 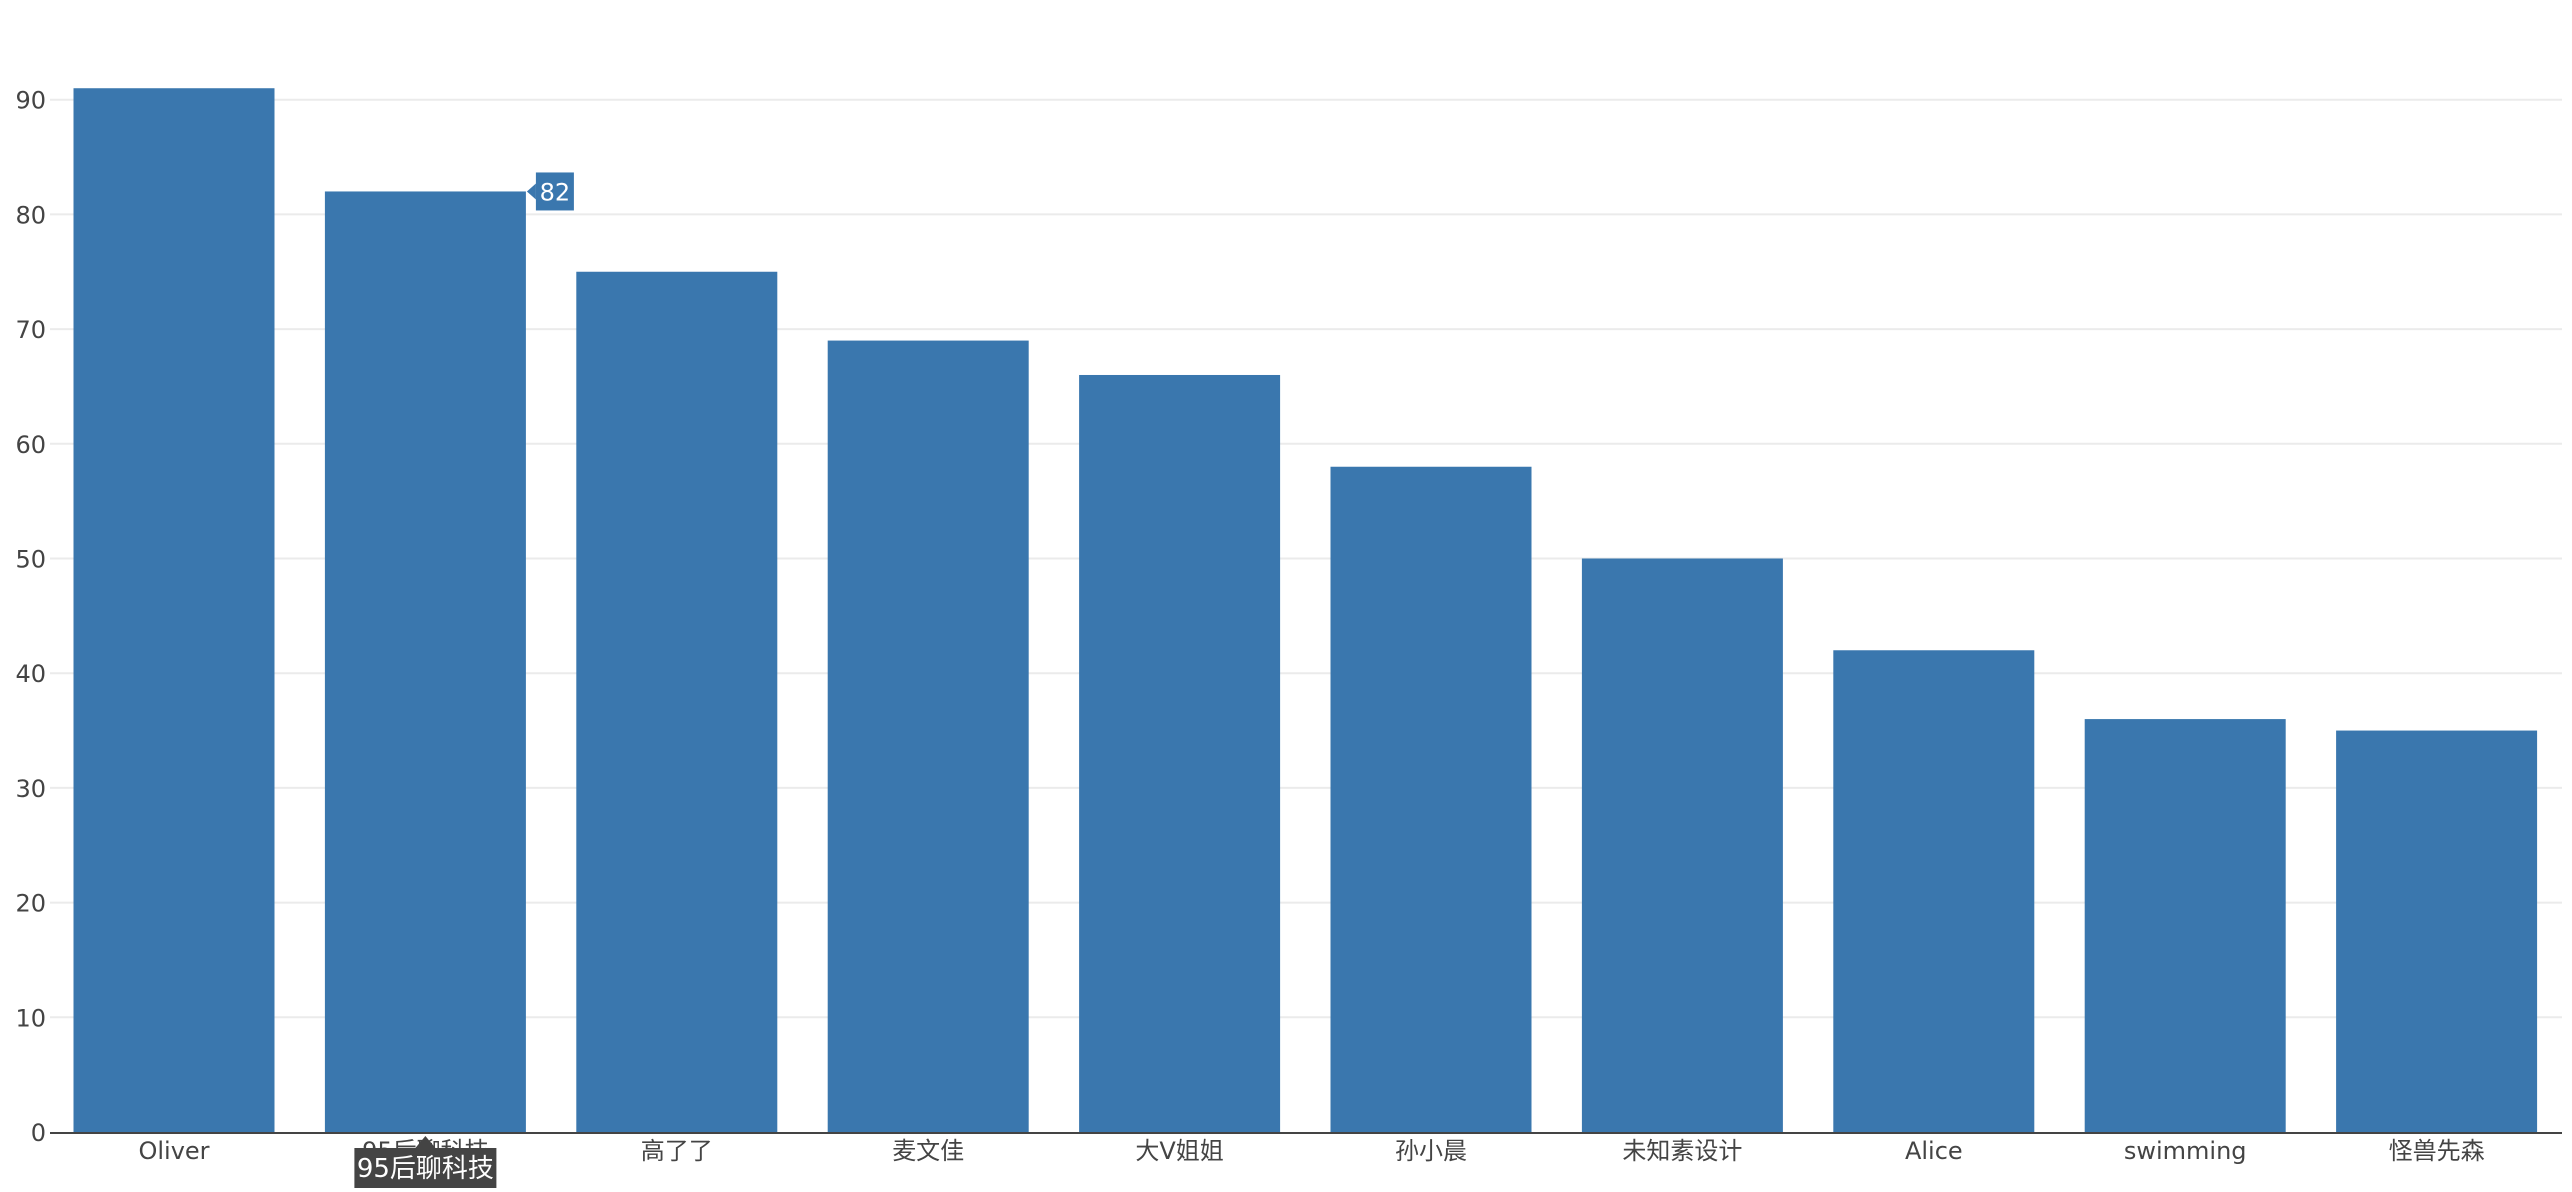 What do you see at coordinates (30, 1018) in the screenshot?
I see `y-tick-label: 10` at bounding box center [30, 1018].